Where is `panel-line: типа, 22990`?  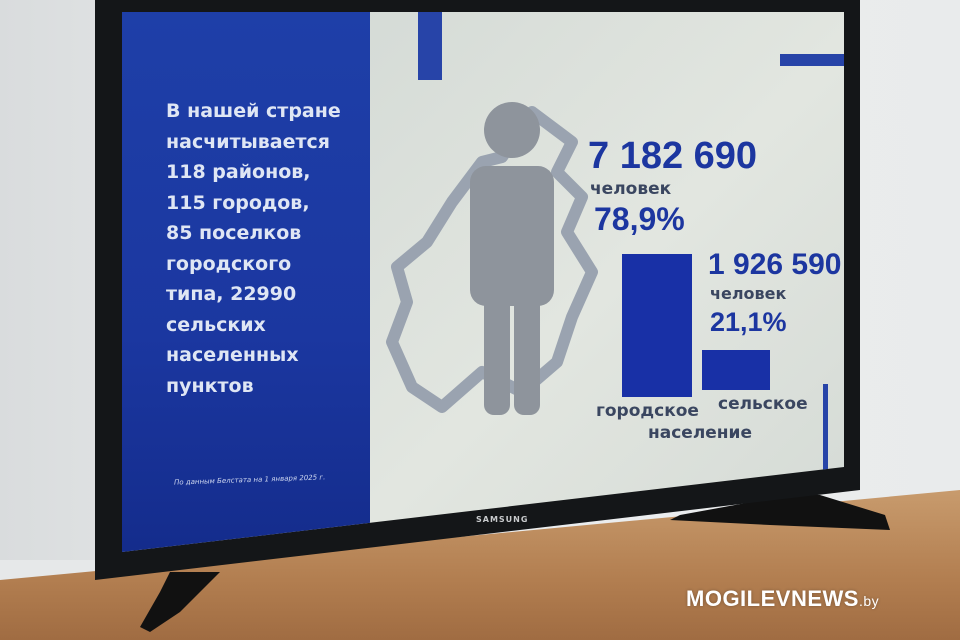 panel-line: типа, 22990 is located at coordinates (231, 294).